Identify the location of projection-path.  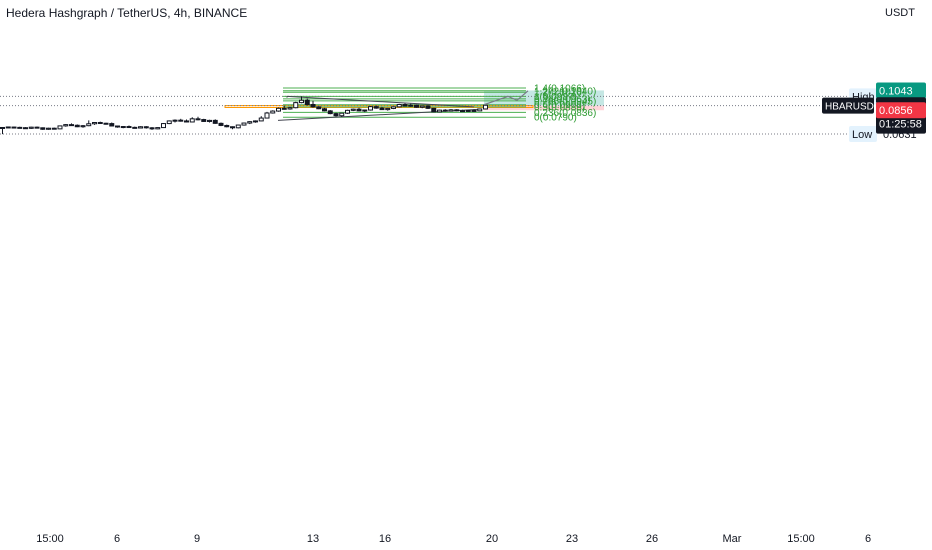
(506, 98).